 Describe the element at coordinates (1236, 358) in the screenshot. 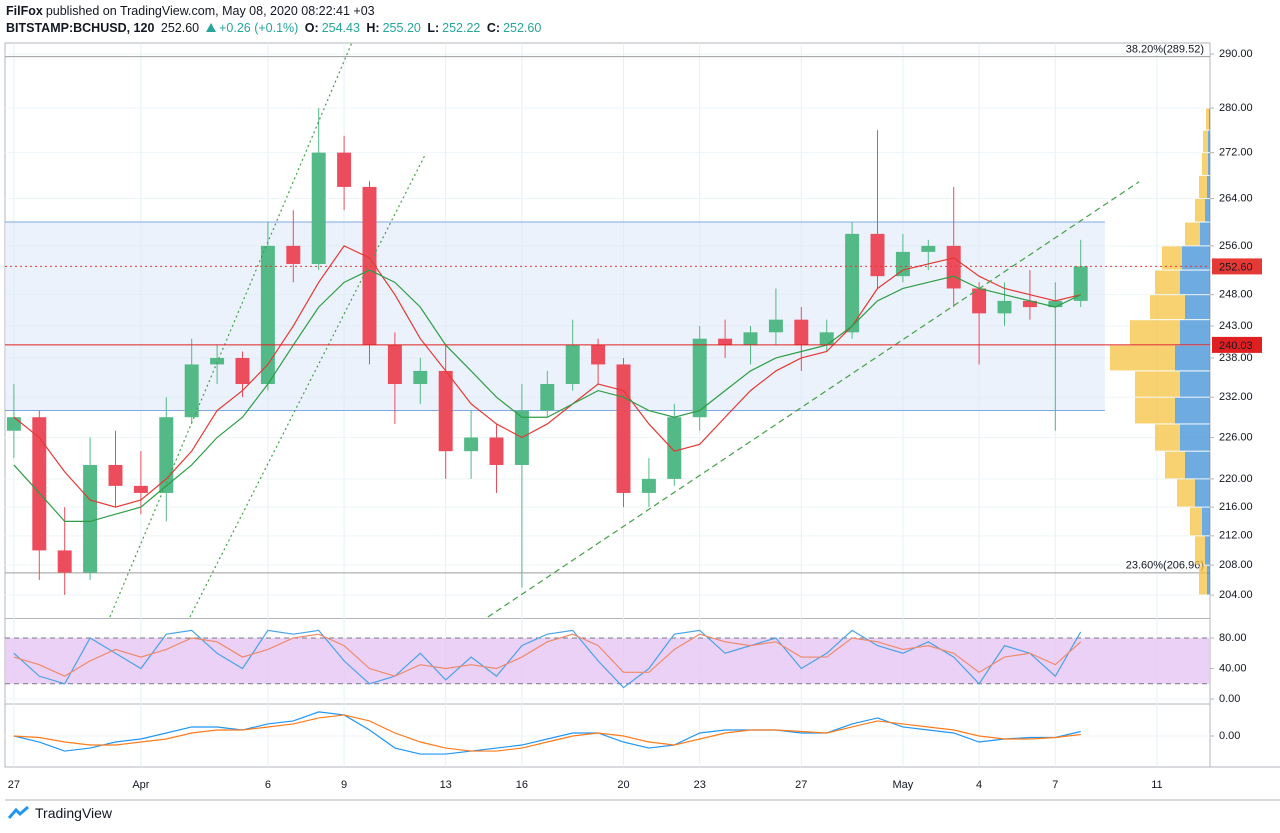

I see `y-tick-label: 238.00` at that location.